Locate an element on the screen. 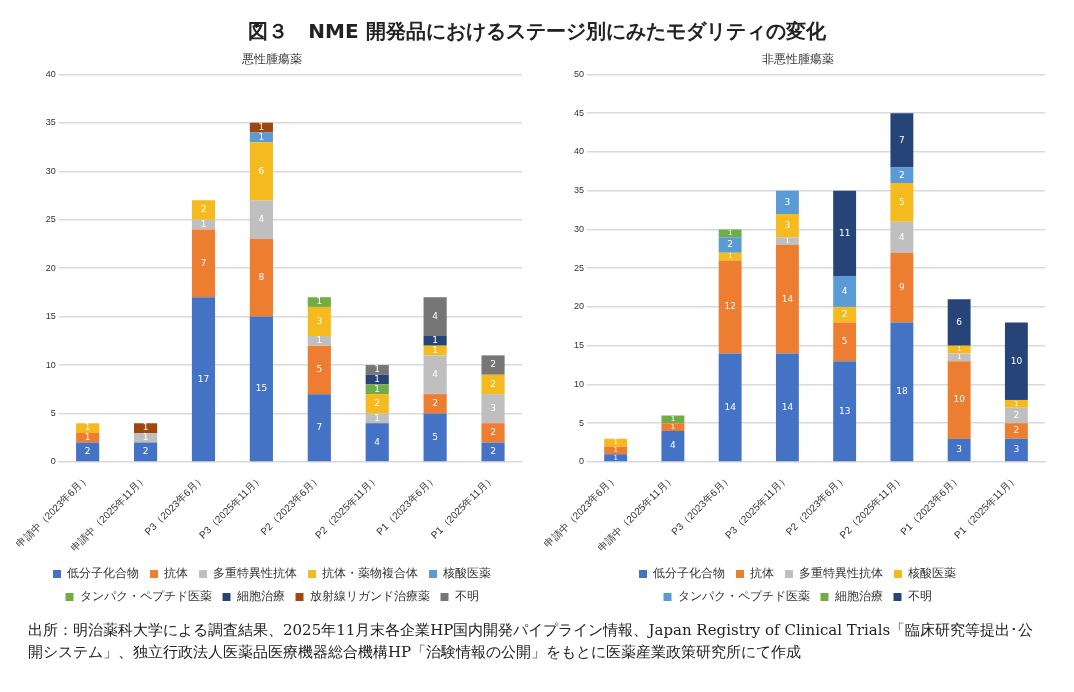 This screenshot has width=1074, height=692. data-label: 5 is located at coordinates (844, 341).